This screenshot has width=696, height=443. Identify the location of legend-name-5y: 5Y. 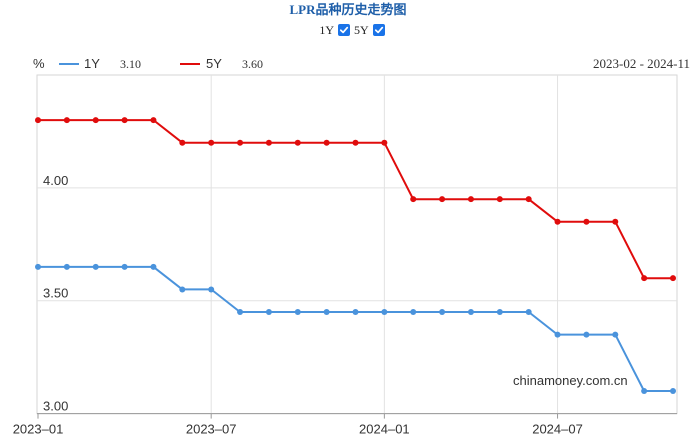
(214, 63).